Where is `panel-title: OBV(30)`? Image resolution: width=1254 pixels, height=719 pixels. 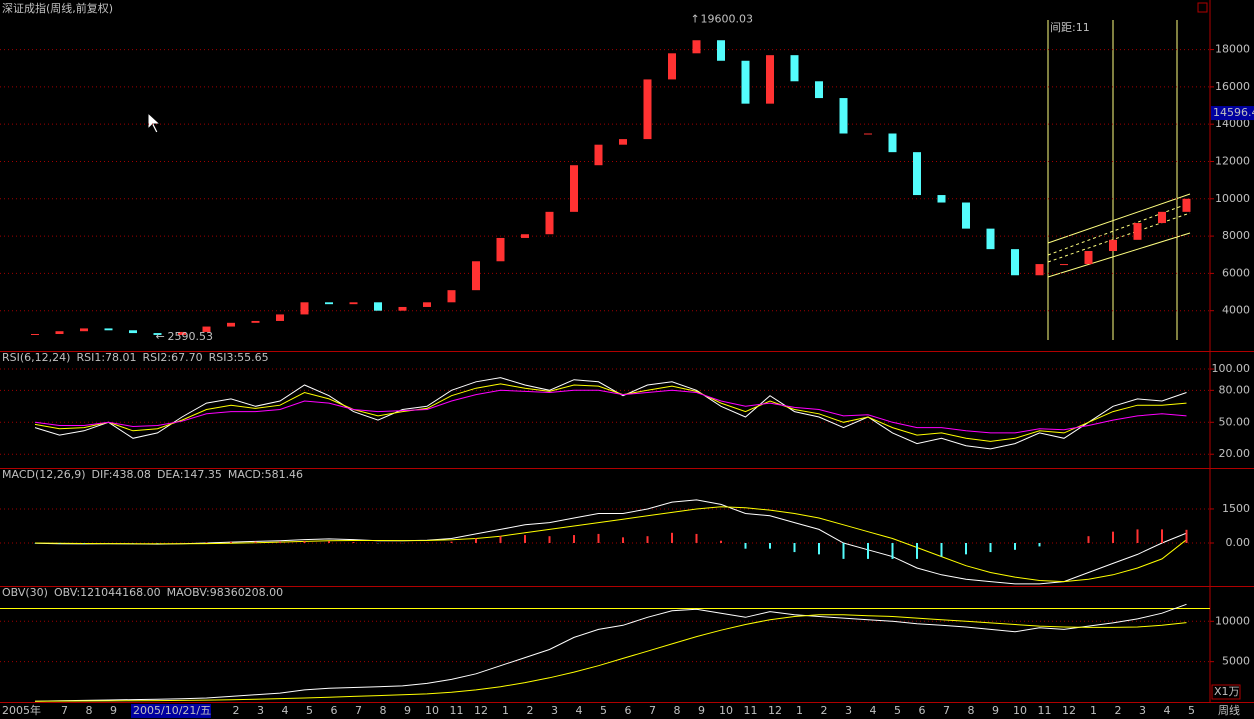 panel-title: OBV(30) is located at coordinates (25, 592).